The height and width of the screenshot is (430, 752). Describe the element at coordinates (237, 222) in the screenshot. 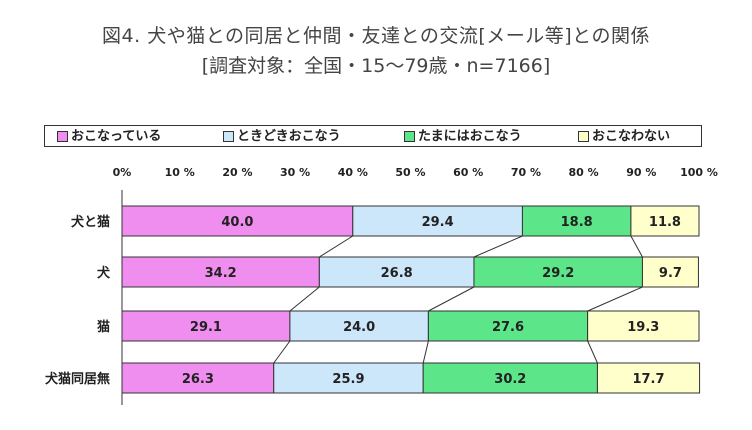

I see `data-label: 40.0` at that location.